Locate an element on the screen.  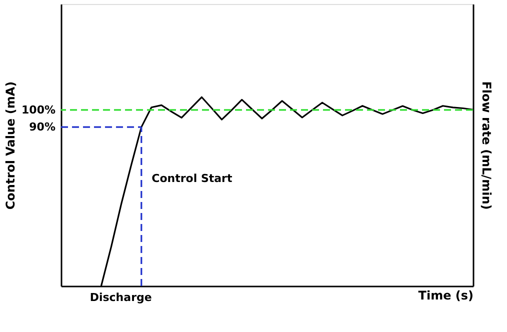
y2-axis-title: Flow rate (mL/min) is located at coordinates (487, 145).